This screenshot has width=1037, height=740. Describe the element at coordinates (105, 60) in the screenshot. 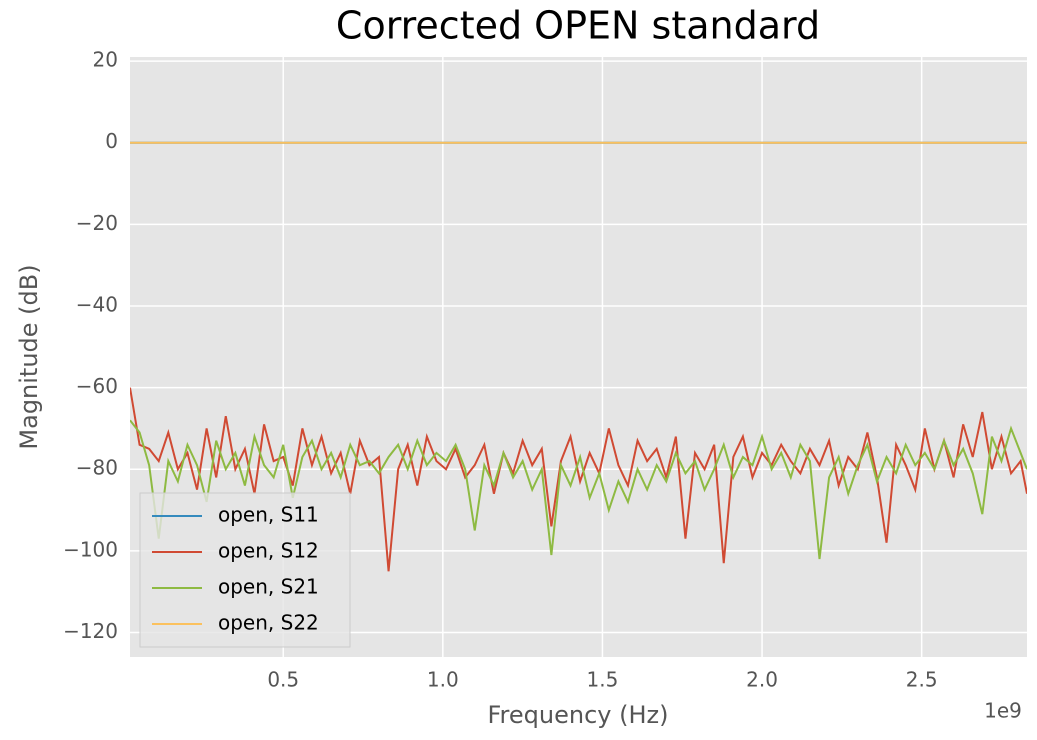

I see `y-tick-label: 20` at that location.